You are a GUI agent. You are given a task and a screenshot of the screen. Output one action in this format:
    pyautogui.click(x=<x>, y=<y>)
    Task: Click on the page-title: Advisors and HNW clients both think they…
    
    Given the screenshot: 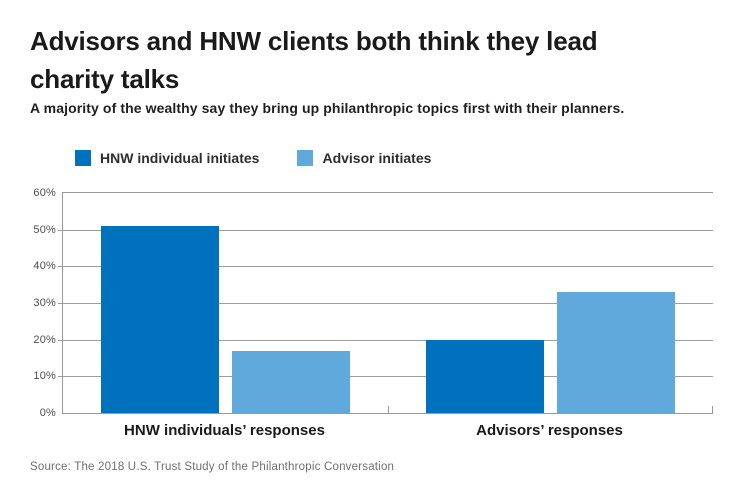 What is the action you would take?
    pyautogui.click(x=314, y=60)
    